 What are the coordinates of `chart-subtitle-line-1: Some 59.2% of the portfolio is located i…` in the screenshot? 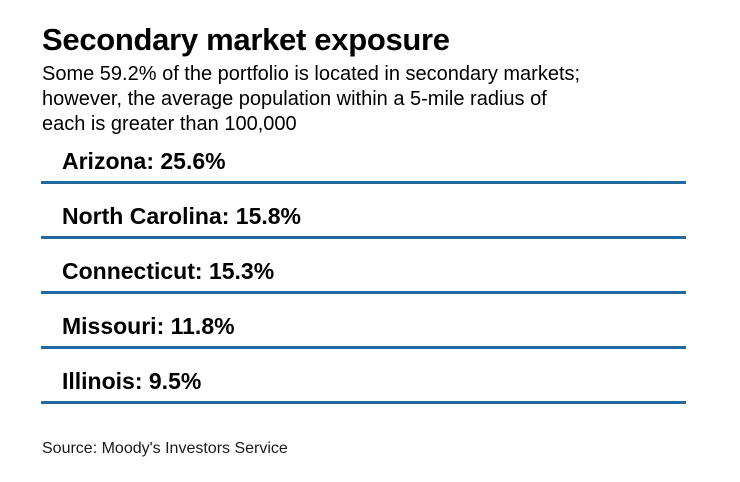 It's located at (311, 74).